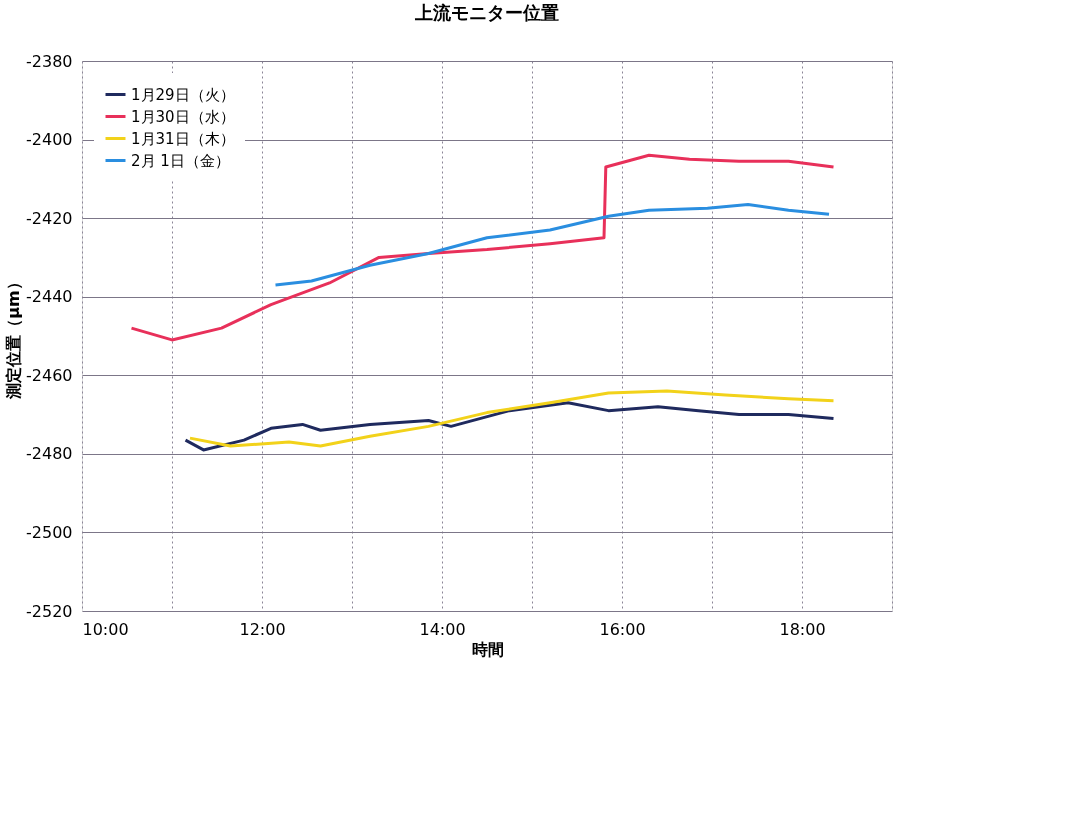 This screenshot has height=821, width=1072. Describe the element at coordinates (49, 454) in the screenshot. I see `y-tick-label: -2480` at that location.